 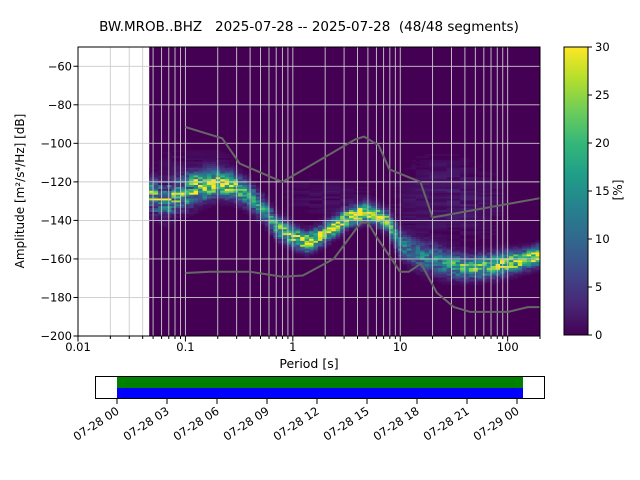 What do you see at coordinates (602, 191) in the screenshot?
I see `colorbar-tick-label: 15` at bounding box center [602, 191].